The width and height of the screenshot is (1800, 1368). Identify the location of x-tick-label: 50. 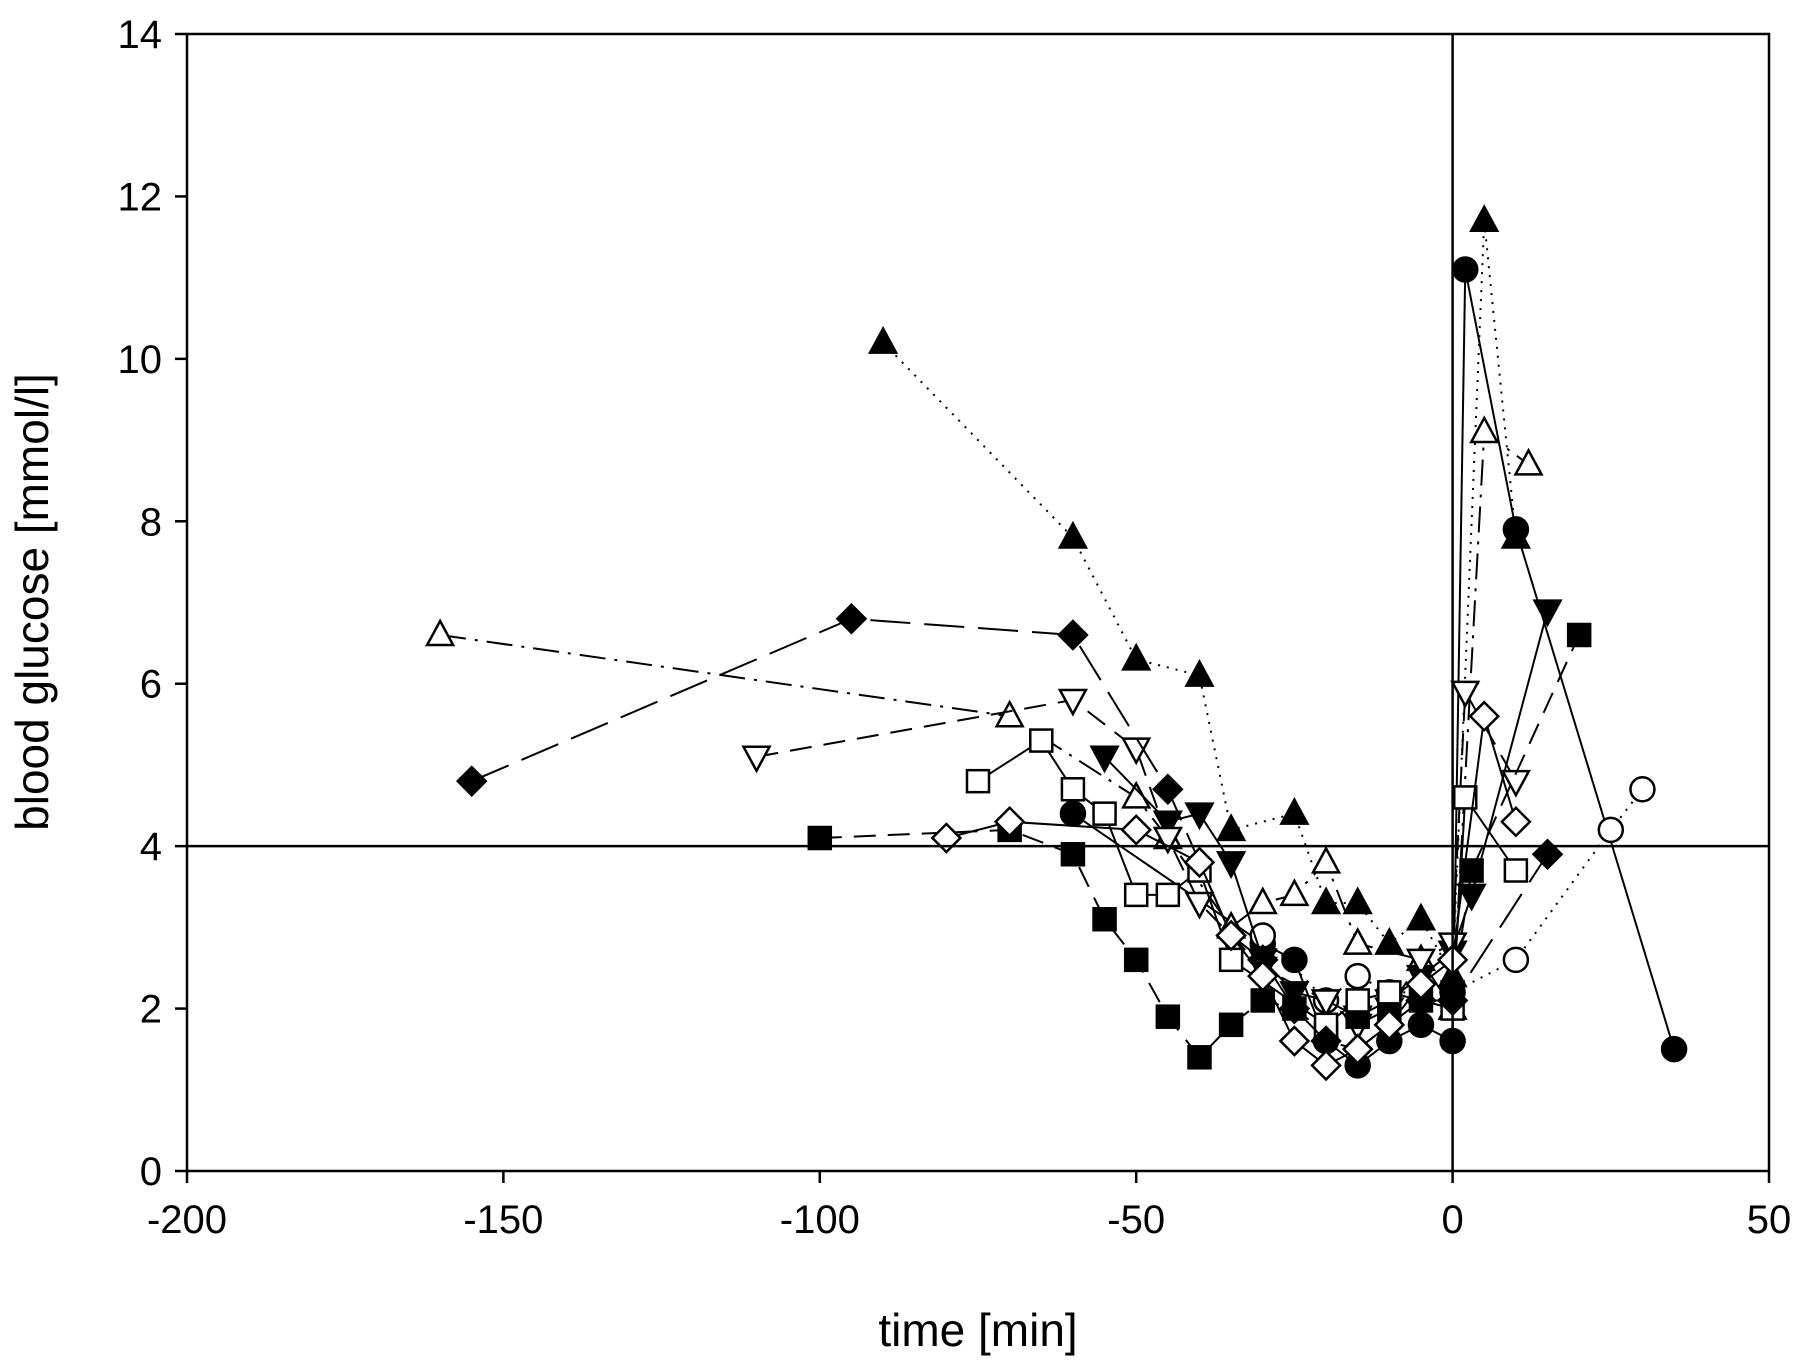
(1769, 1220).